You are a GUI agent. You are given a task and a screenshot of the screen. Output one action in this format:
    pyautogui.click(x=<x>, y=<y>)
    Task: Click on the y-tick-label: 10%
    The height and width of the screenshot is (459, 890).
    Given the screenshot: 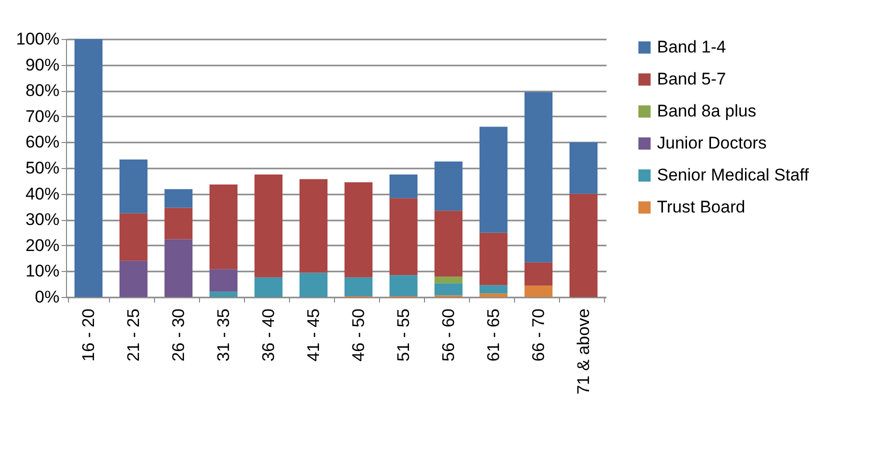 What is the action you would take?
    pyautogui.click(x=42, y=271)
    